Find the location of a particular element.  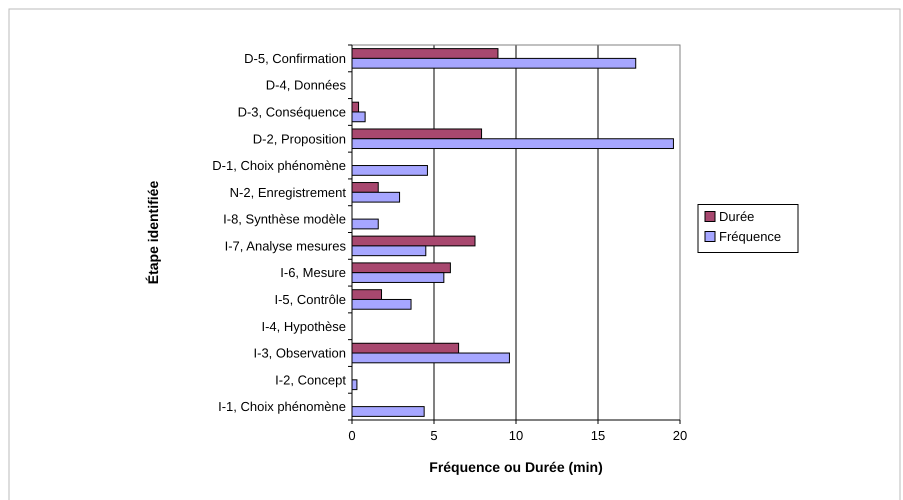

y-tick-label: I-3, Observation is located at coordinates (300, 353).